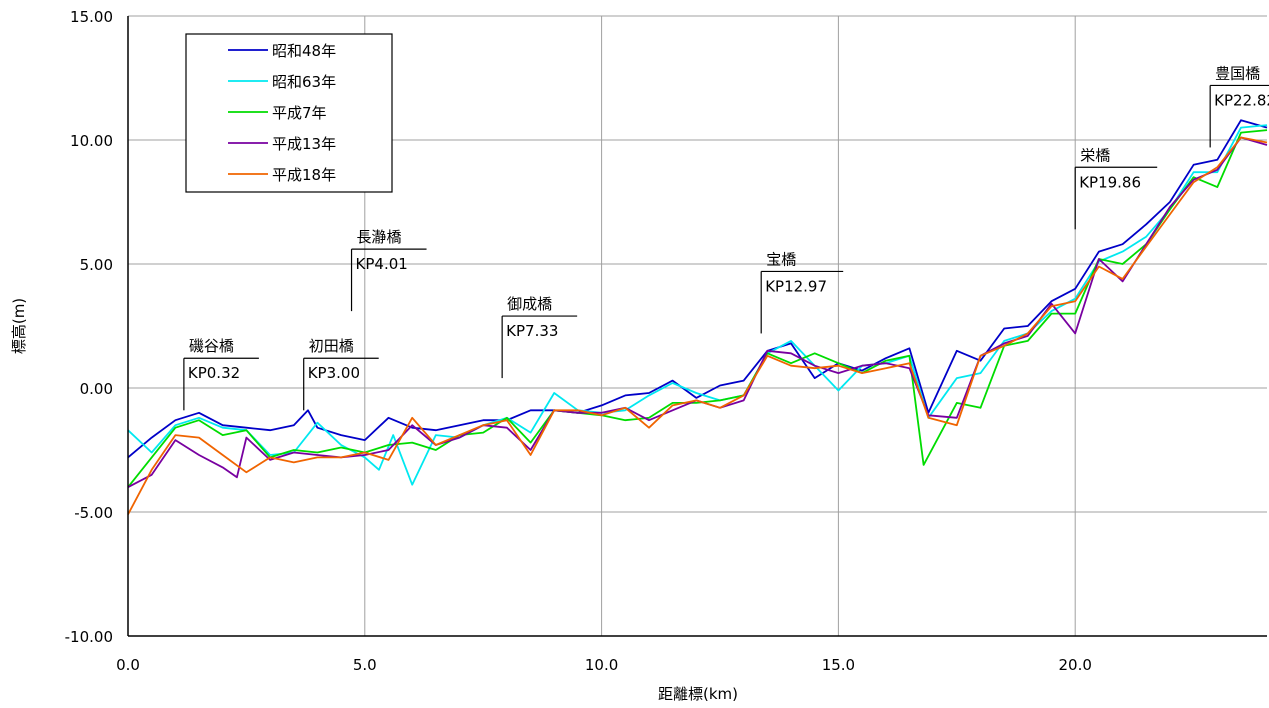 This screenshot has height=708, width=1269. I want to click on bridge-name: 宝橋, so click(781, 259).